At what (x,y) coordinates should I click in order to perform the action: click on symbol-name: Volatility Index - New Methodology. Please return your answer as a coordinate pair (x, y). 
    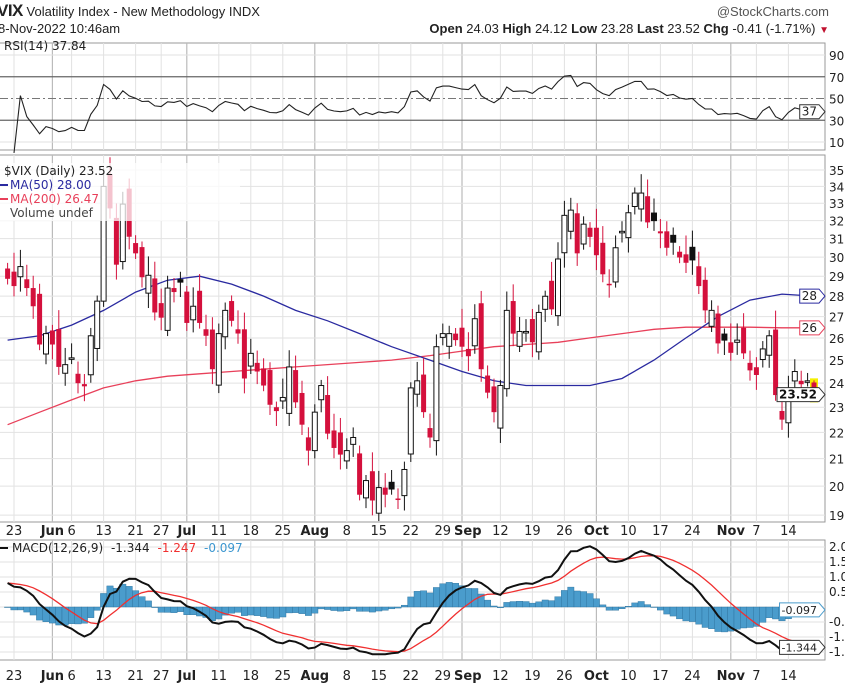
    Looking at the image, I should click on (126, 11).